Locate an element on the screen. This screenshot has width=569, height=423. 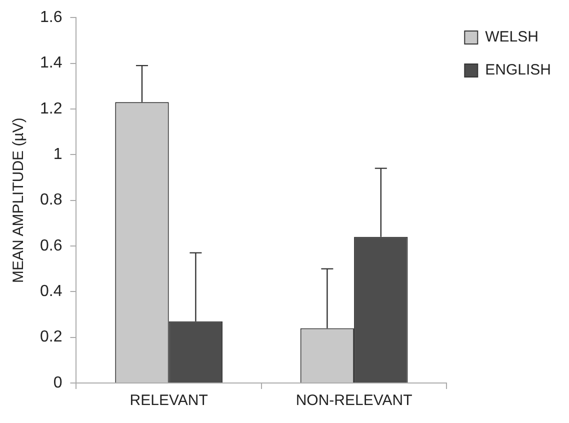
y-tick-label: 1 is located at coordinates (57, 155).